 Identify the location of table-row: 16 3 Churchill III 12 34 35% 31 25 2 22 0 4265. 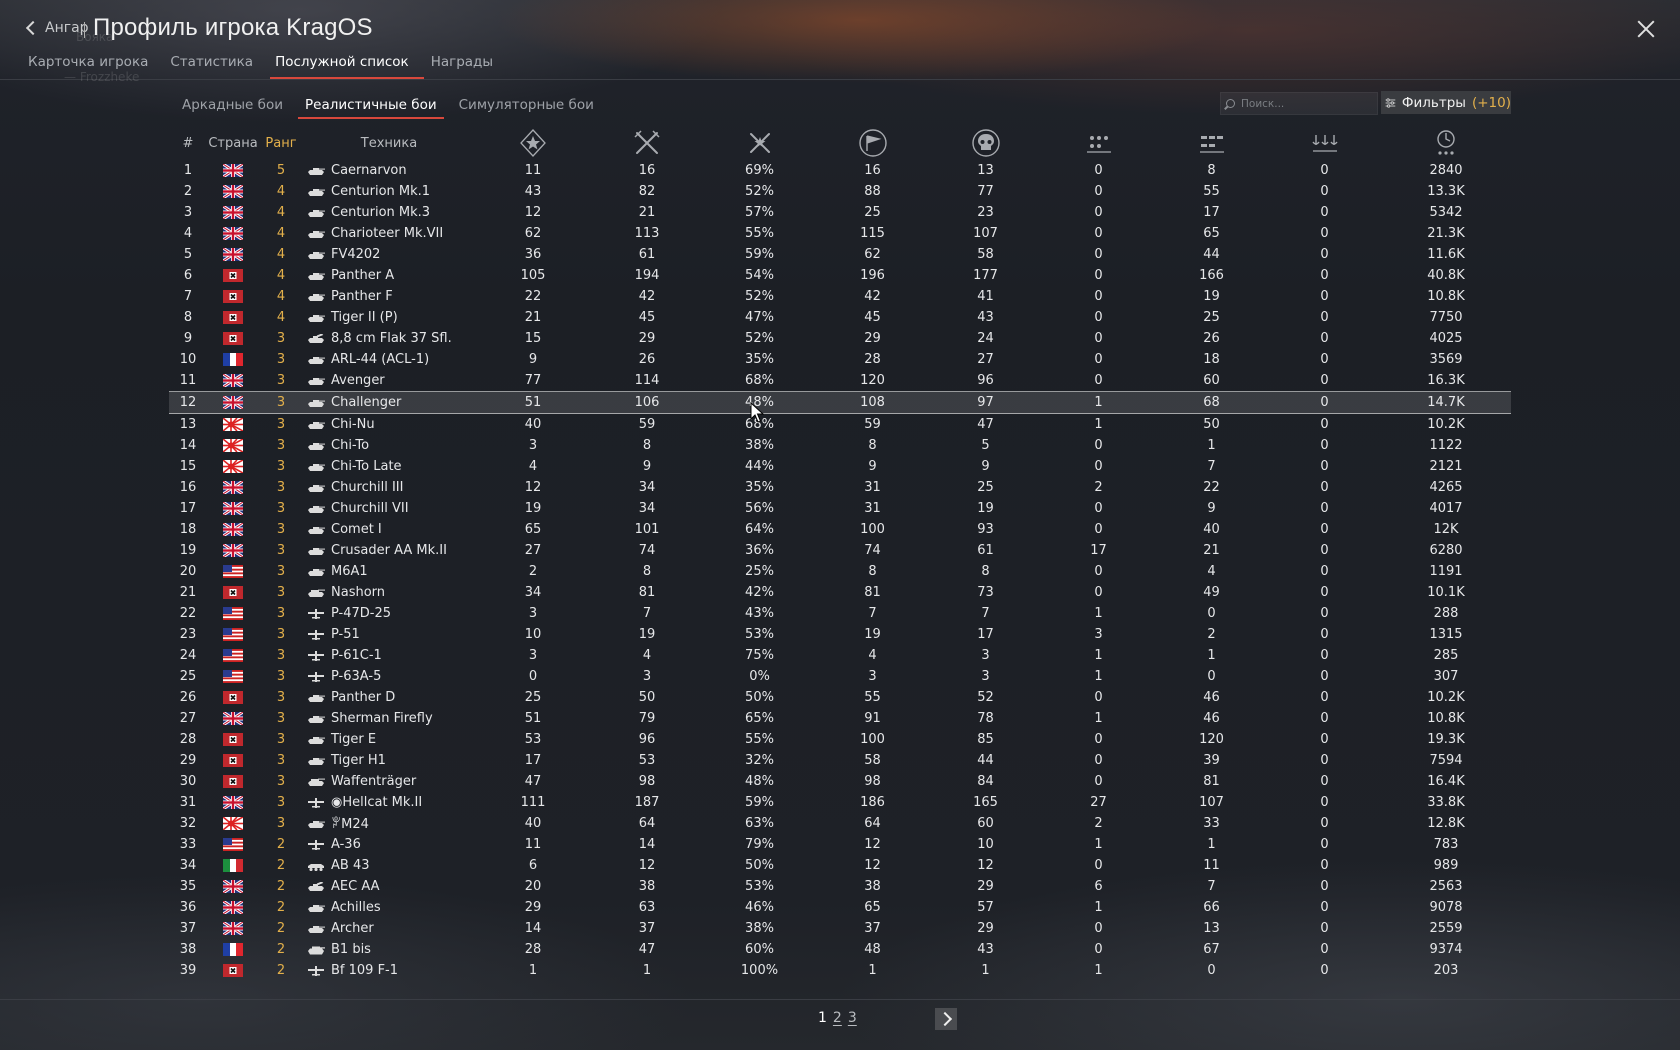
(840, 487).